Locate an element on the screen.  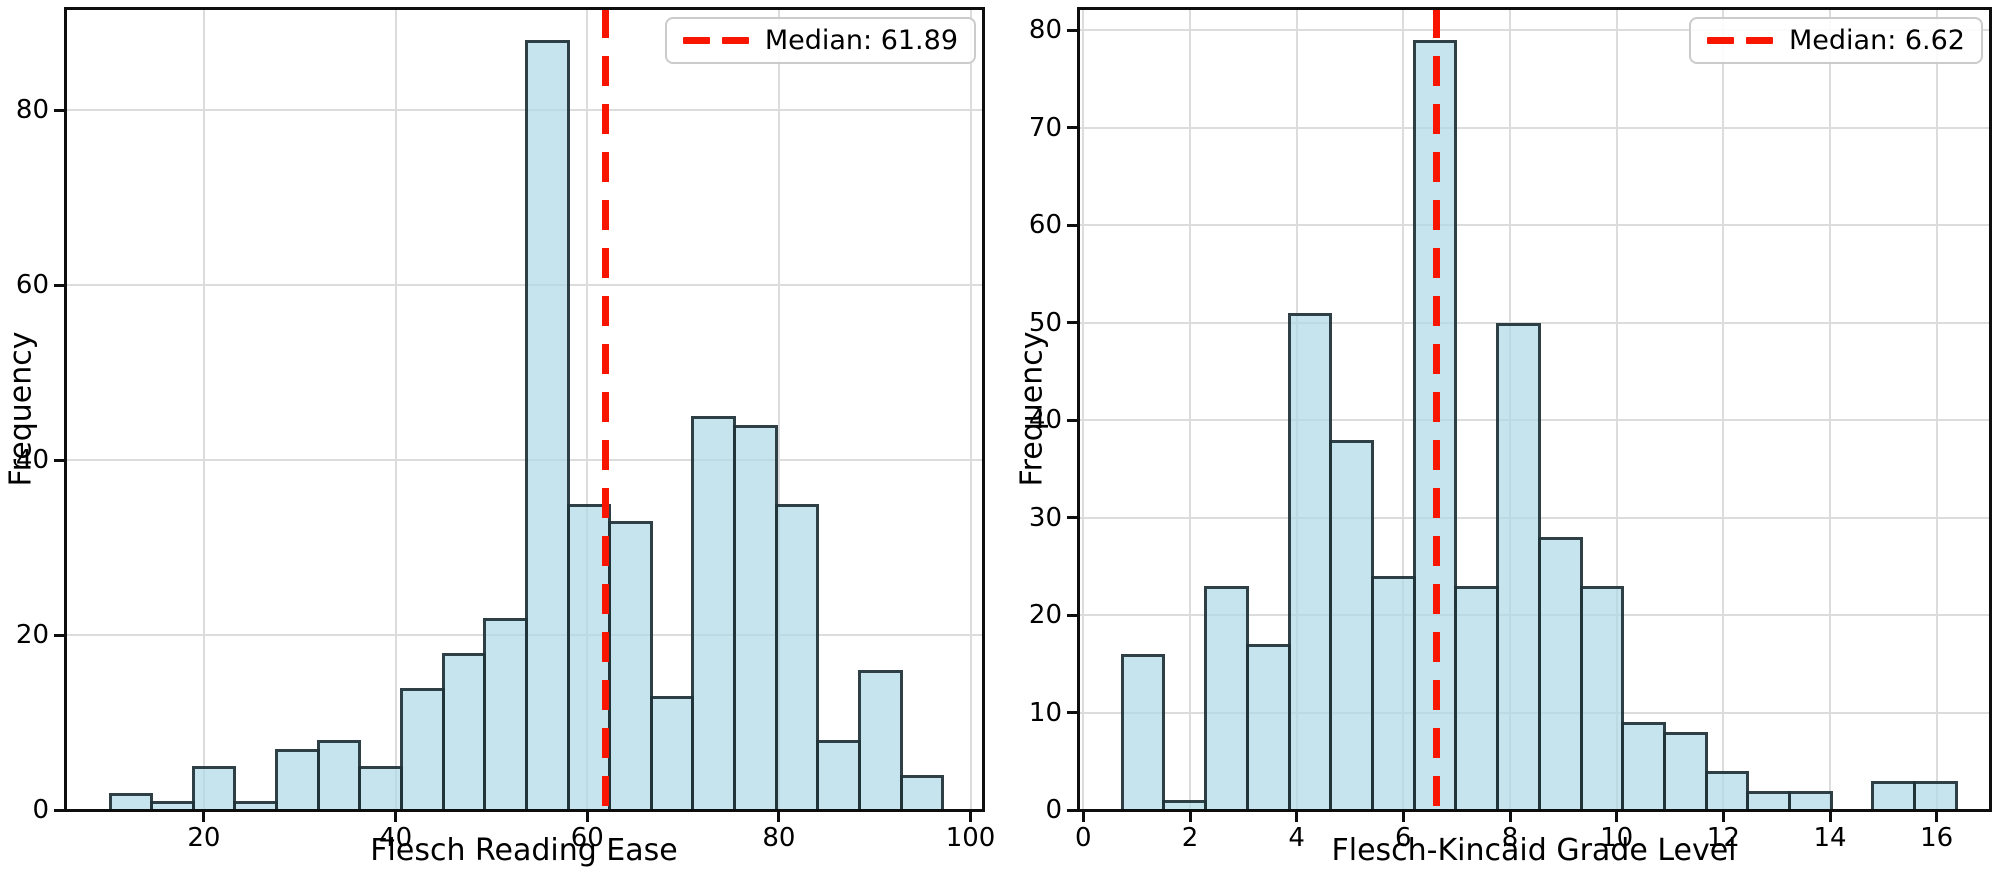
x-tick-label: 16 is located at coordinates (1937, 838).